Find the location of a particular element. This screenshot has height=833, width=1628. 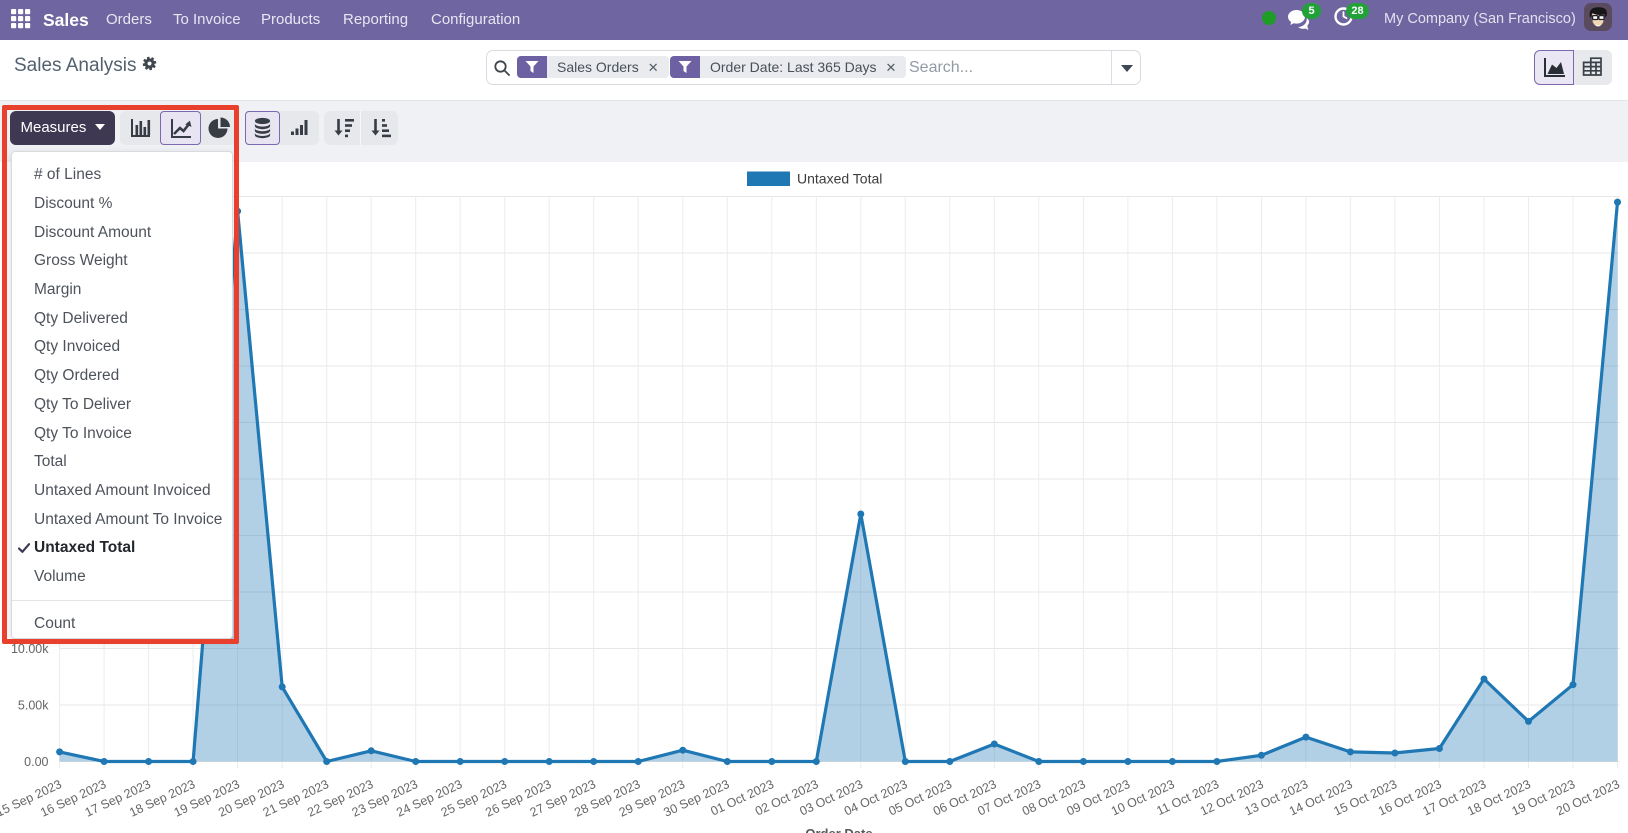

svg-text: Untaxed Total is located at coordinates (839, 179).